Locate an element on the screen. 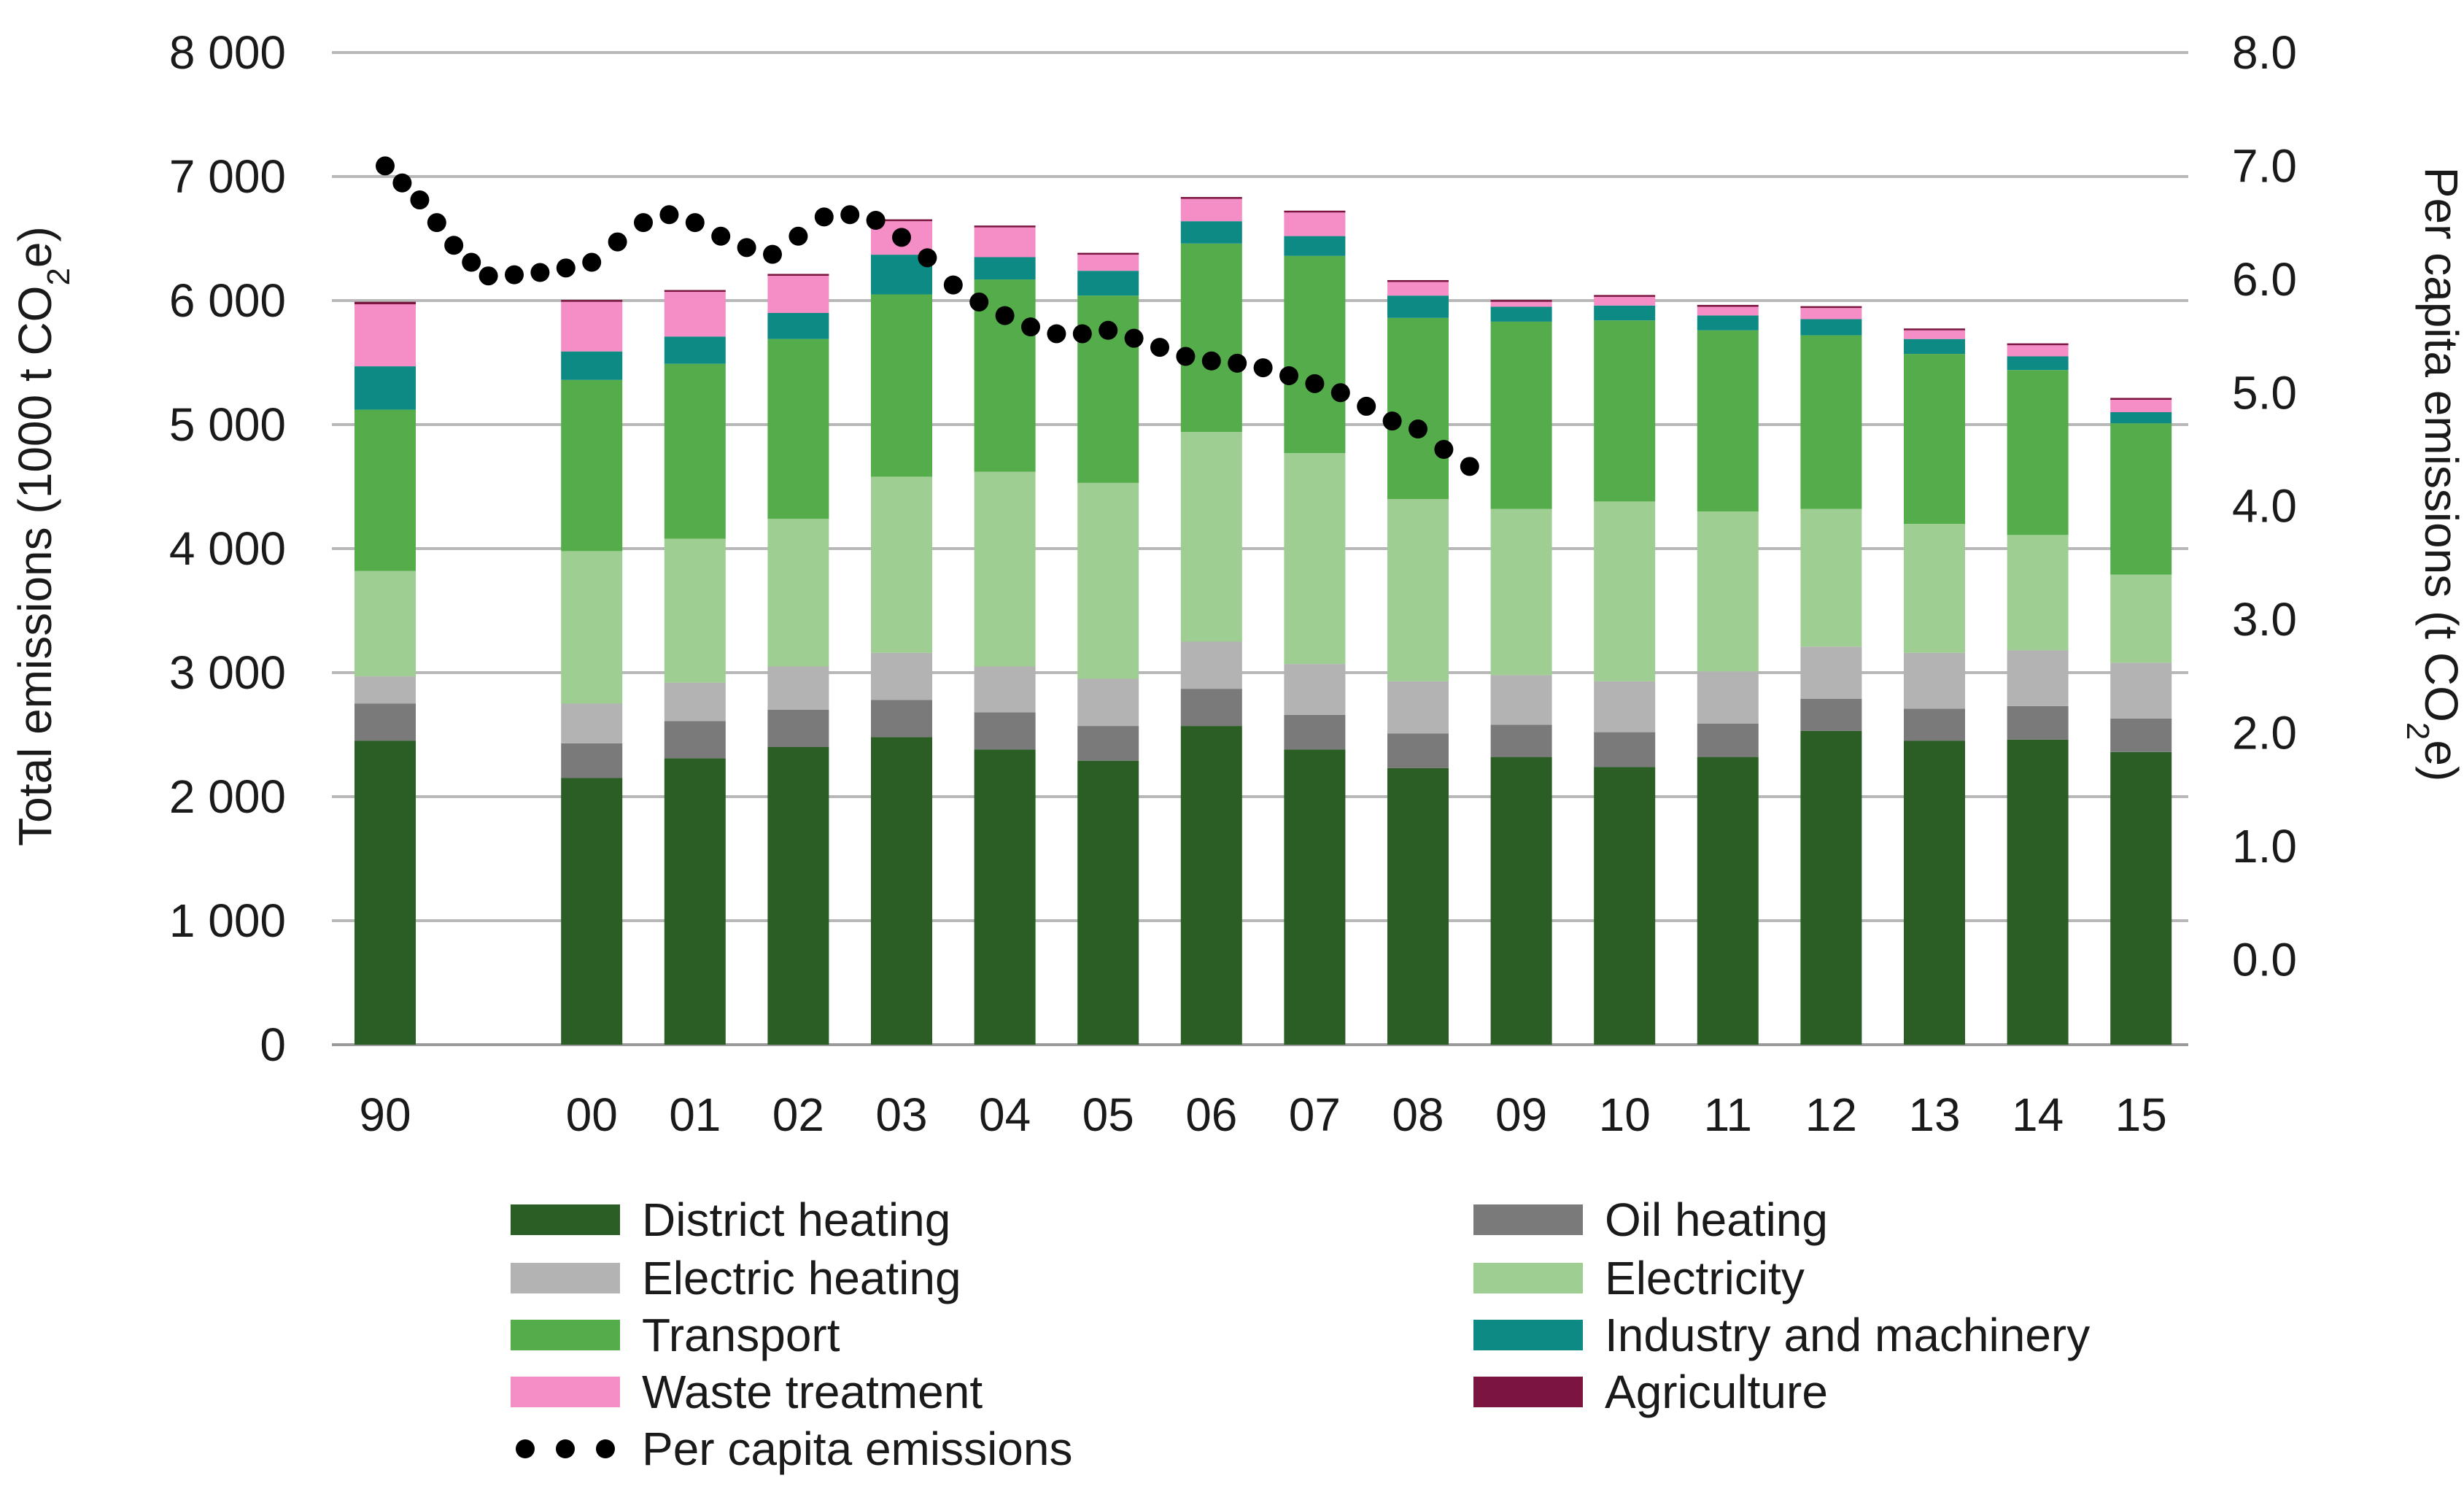 The image size is (2464, 1497). y-tick-label: 2 000 is located at coordinates (227, 796).